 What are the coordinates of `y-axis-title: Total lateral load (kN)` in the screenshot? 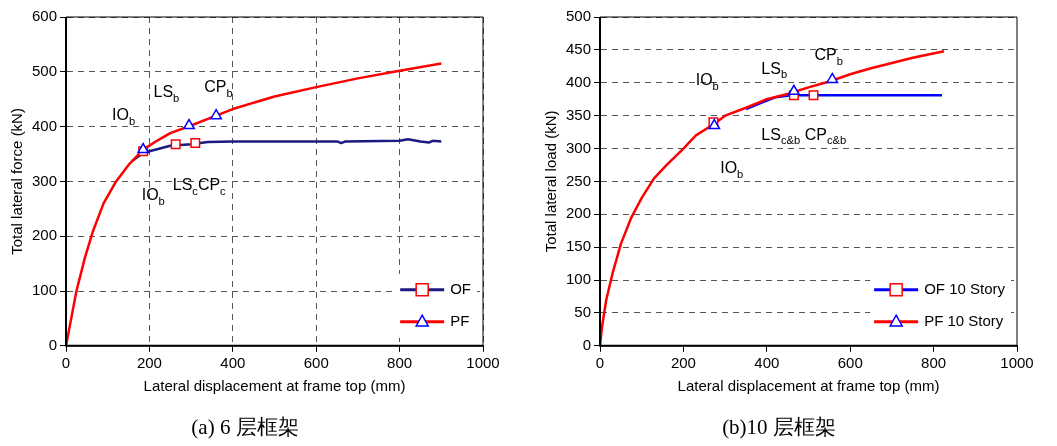 It's located at (551, 181).